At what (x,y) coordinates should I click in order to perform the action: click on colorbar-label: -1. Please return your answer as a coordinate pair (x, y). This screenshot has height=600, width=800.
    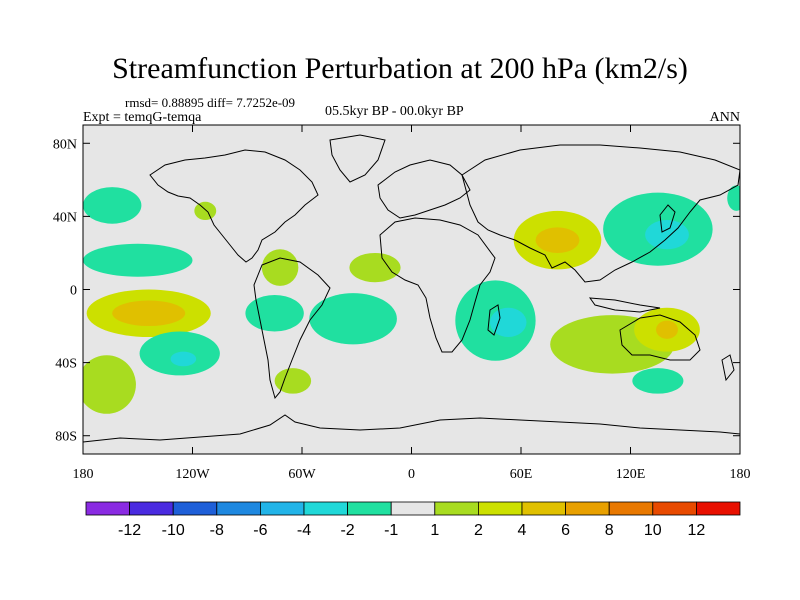
    Looking at the image, I should click on (391, 530).